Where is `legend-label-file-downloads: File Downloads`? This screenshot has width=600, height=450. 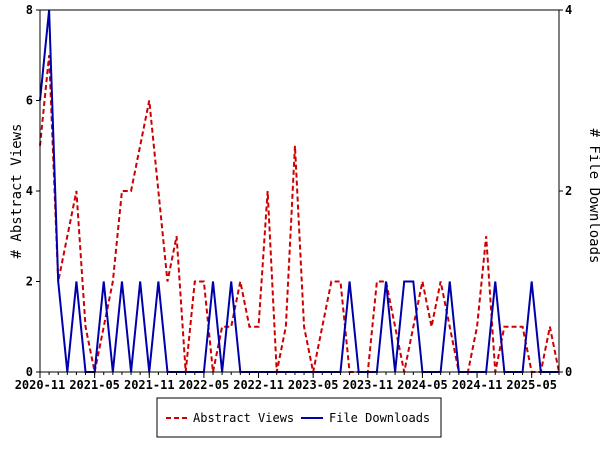
legend-label-file-downloads: File Downloads is located at coordinates (379, 418).